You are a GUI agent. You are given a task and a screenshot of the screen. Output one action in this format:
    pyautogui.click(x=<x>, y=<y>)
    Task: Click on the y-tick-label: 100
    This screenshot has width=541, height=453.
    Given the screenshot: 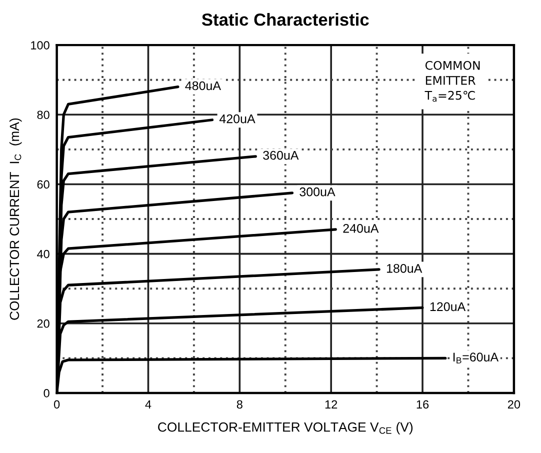 What is the action you would take?
    pyautogui.click(x=40, y=45)
    